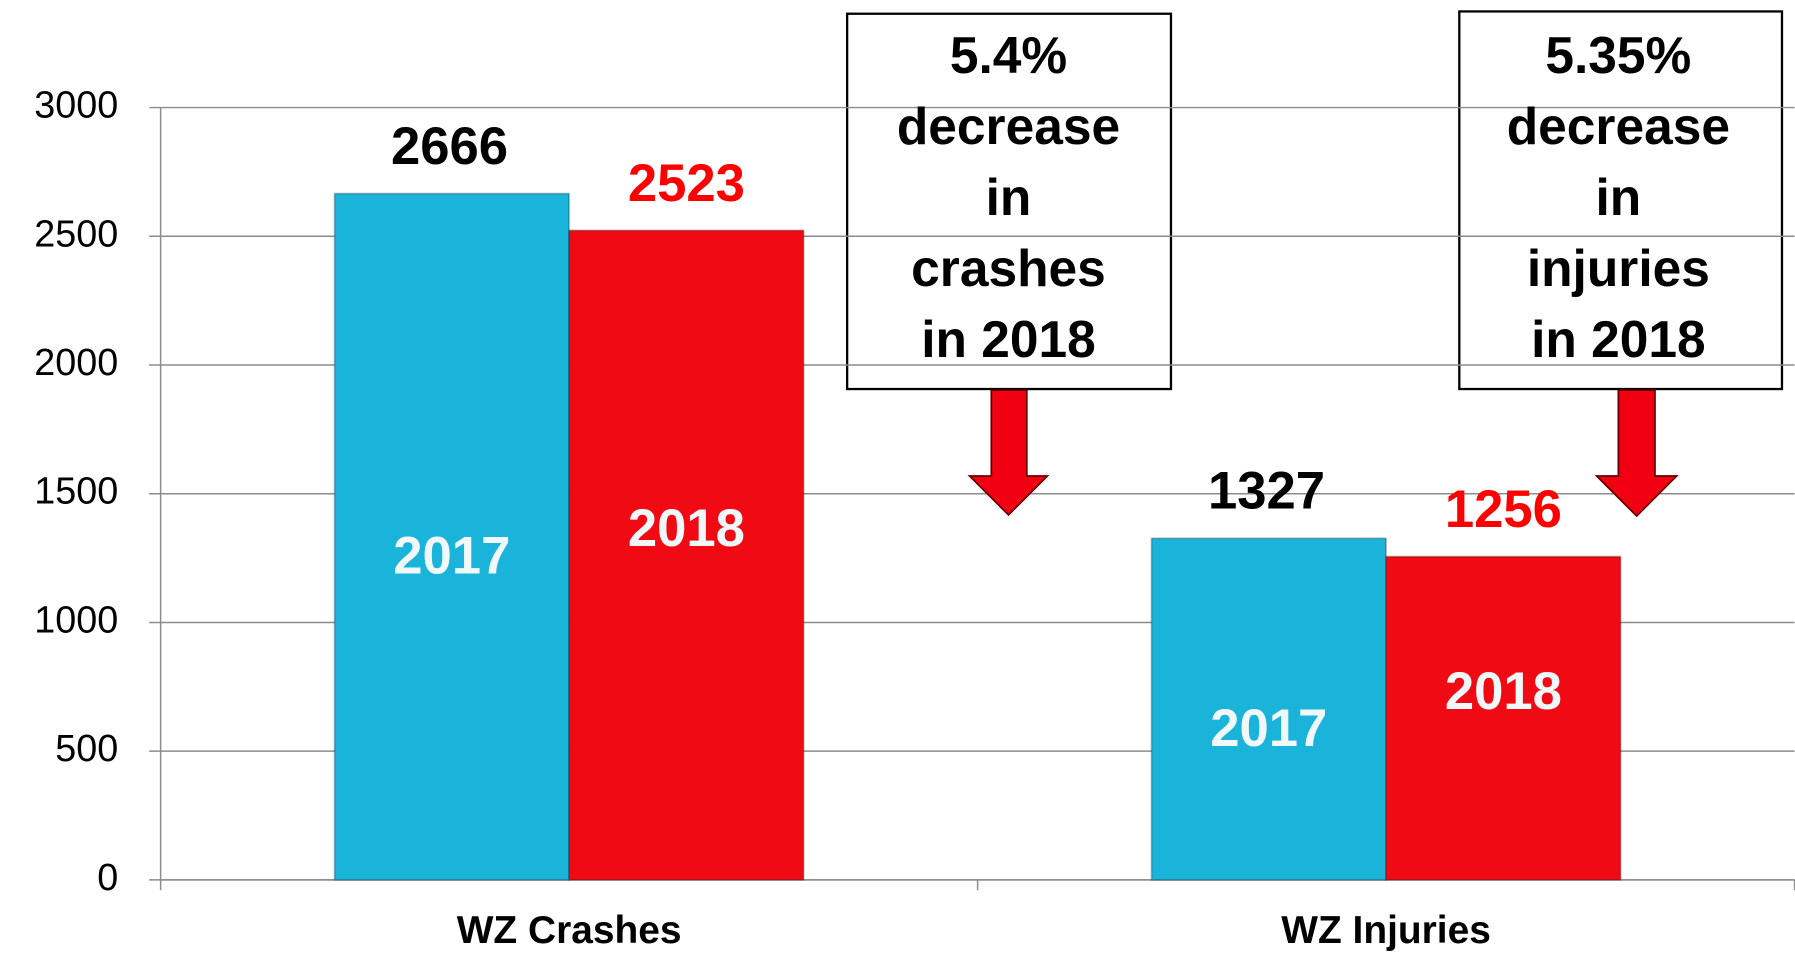 This screenshot has height=960, width=1795. What do you see at coordinates (76, 491) in the screenshot?
I see `y-tick-label: 1500` at bounding box center [76, 491].